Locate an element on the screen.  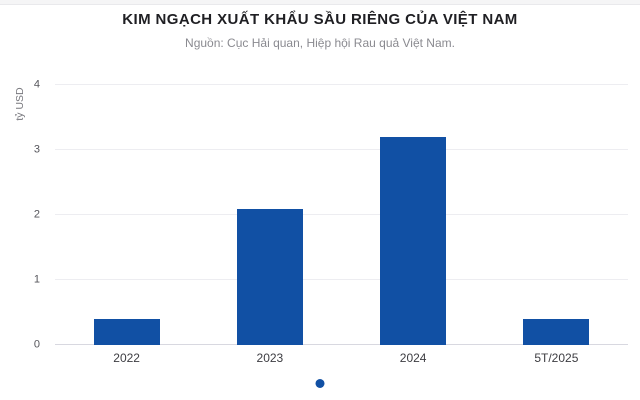
carousel-dot is located at coordinates (320, 383).